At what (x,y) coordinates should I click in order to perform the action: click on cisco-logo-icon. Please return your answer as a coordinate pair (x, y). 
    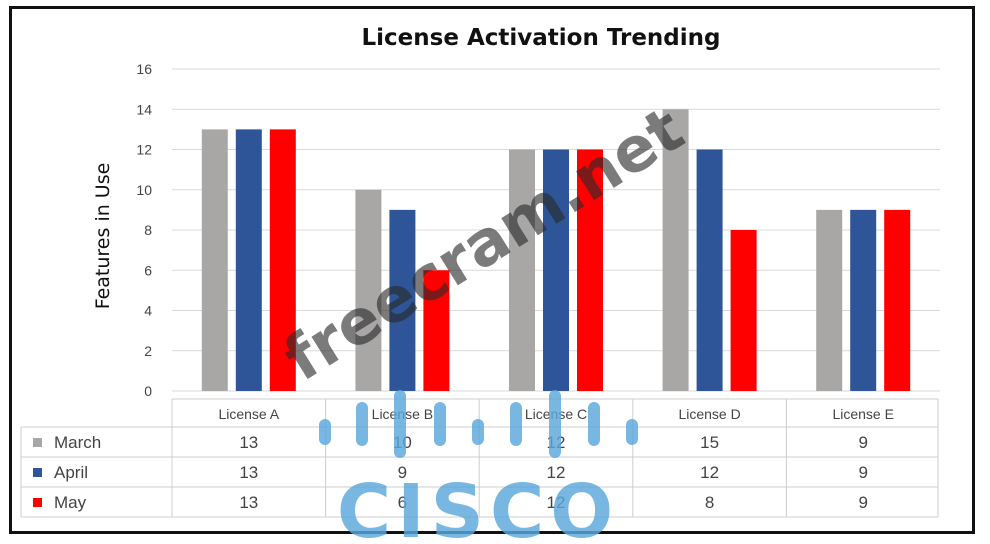
    Looking at the image, I should click on (478, 424).